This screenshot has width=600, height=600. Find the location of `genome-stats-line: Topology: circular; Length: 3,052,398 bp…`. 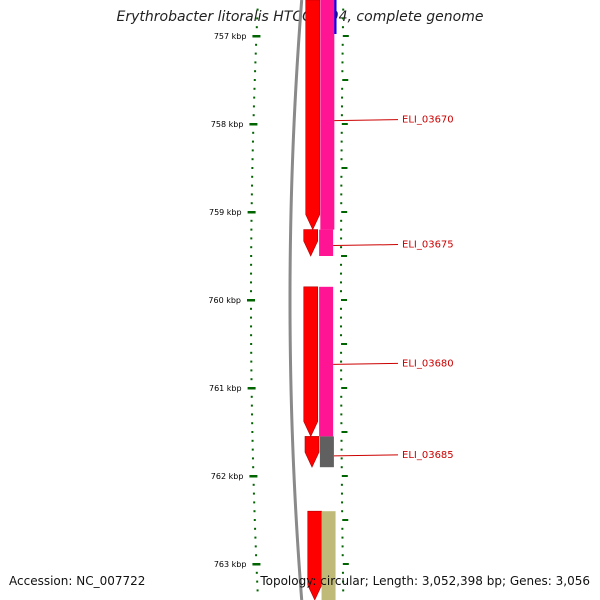

genome-stats-line: Topology: circular; Length: 3,052,398 bp… is located at coordinates (425, 581).